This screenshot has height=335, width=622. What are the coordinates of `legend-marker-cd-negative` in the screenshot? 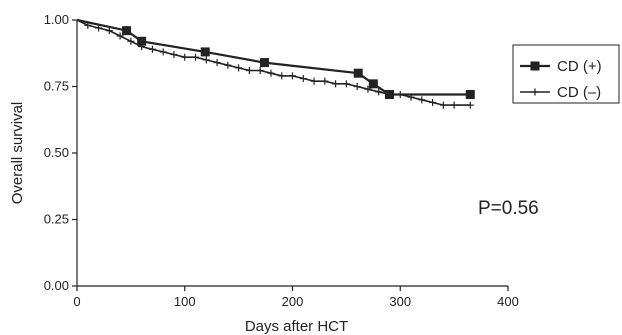 It's located at (535, 92).